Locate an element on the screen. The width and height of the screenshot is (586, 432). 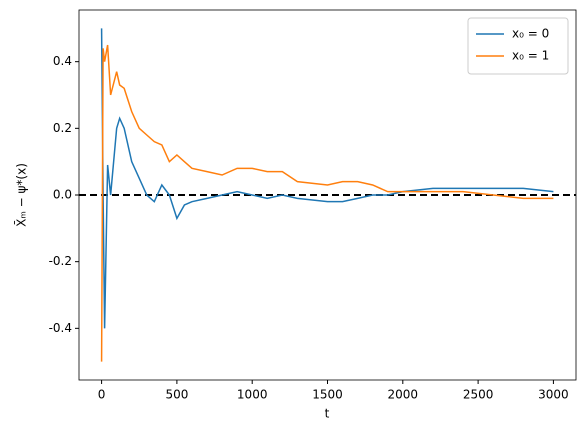
y-axis-label: X̄ₘ − ψ*(x) is located at coordinates (21, 195).